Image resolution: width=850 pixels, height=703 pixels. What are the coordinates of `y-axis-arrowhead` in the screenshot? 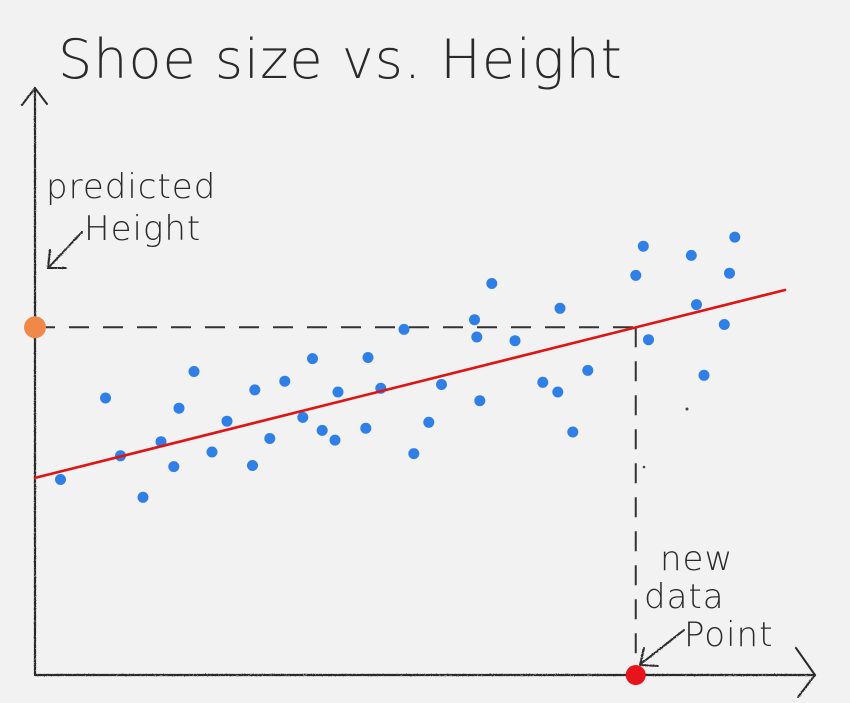 It's located at (34, 96).